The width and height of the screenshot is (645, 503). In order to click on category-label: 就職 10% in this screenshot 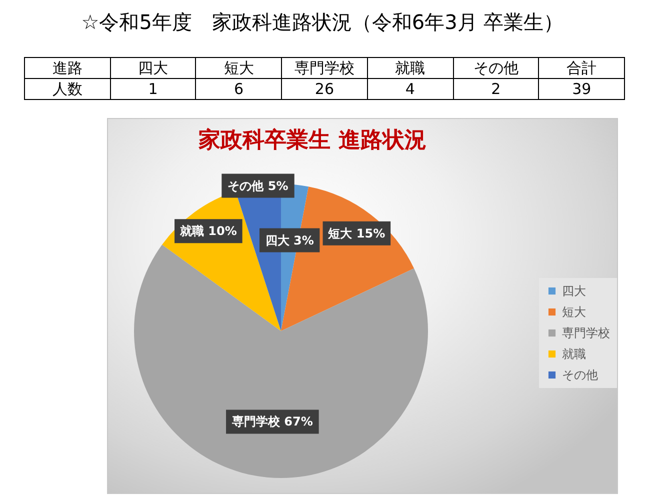, I will do `click(208, 231)`.